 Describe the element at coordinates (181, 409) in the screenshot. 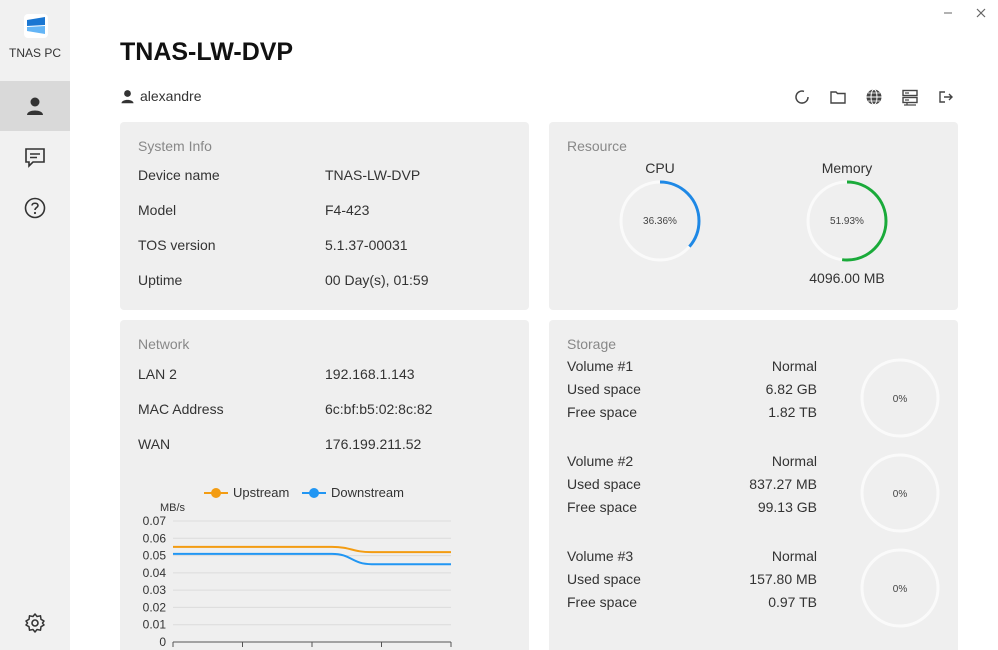

I see `network-key: MAC Address` at that location.